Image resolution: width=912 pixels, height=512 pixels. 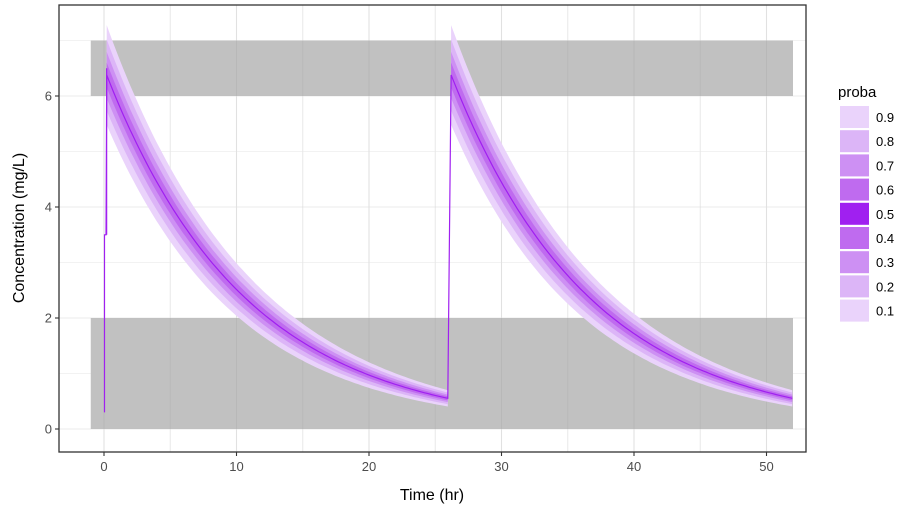 What do you see at coordinates (885, 214) in the screenshot?
I see `legend-label: 0.5` at bounding box center [885, 214].